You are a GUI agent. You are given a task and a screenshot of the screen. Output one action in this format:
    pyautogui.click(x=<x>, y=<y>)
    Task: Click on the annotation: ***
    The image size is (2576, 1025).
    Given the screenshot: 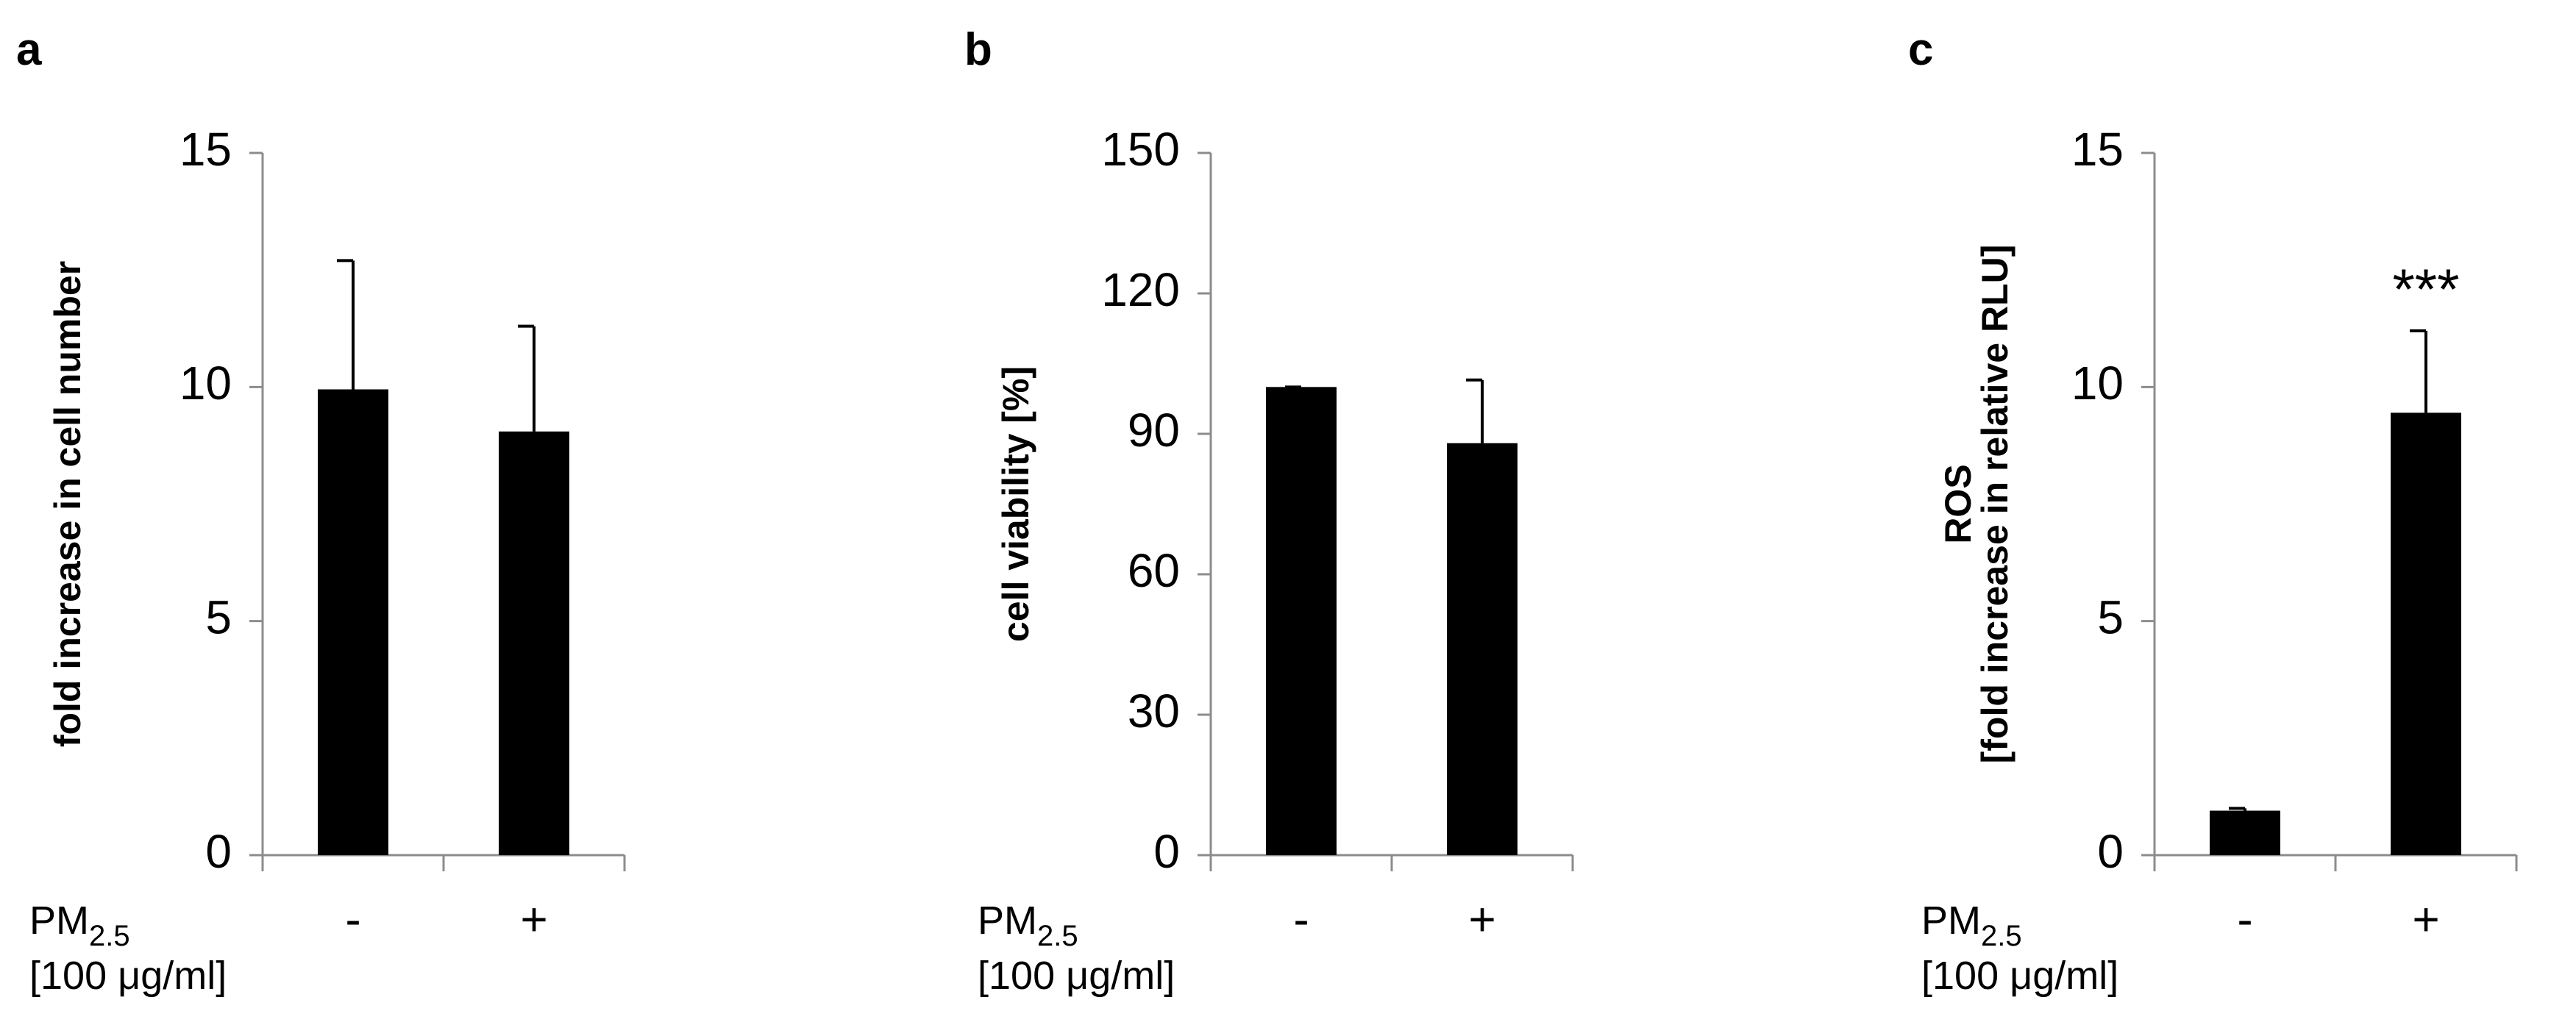 What is the action you would take?
    pyautogui.click(x=2425, y=289)
    